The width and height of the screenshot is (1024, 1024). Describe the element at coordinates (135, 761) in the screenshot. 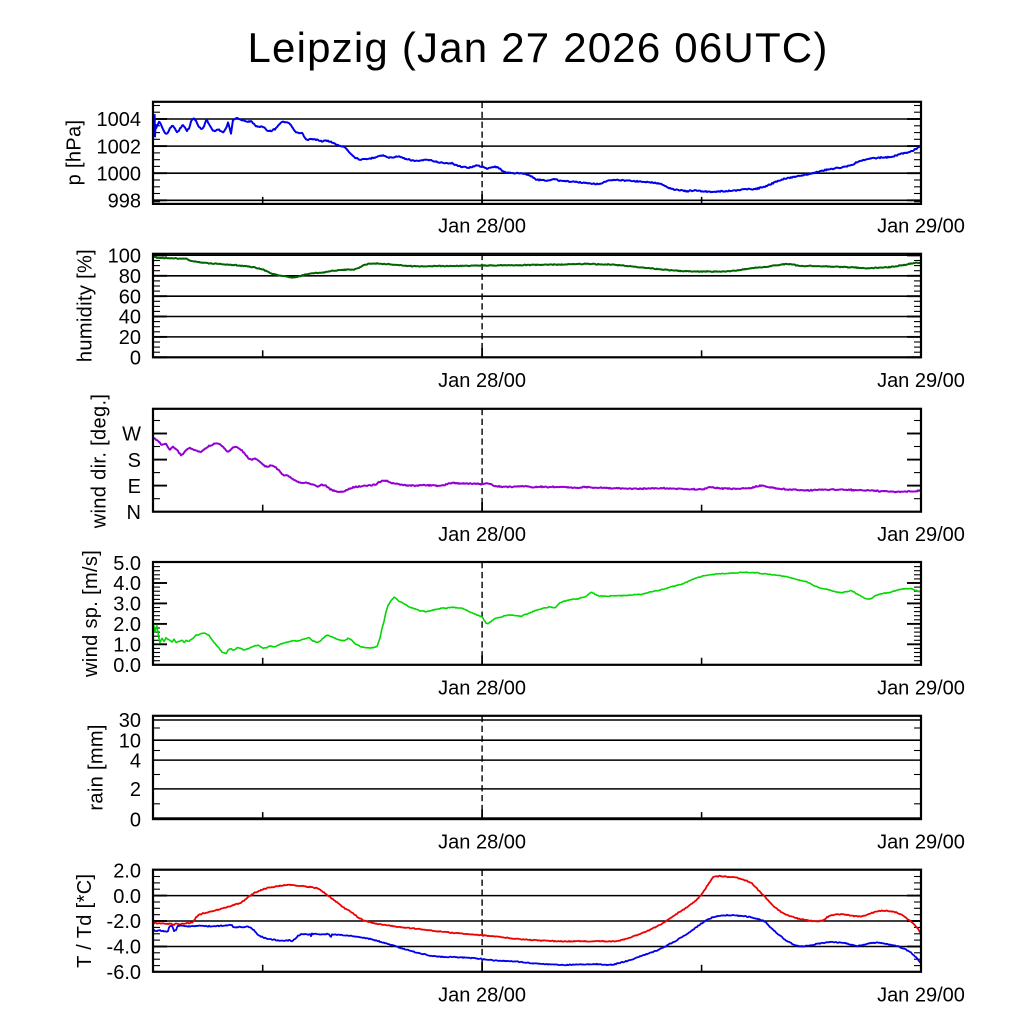

I see `svg-text: 4` at that location.